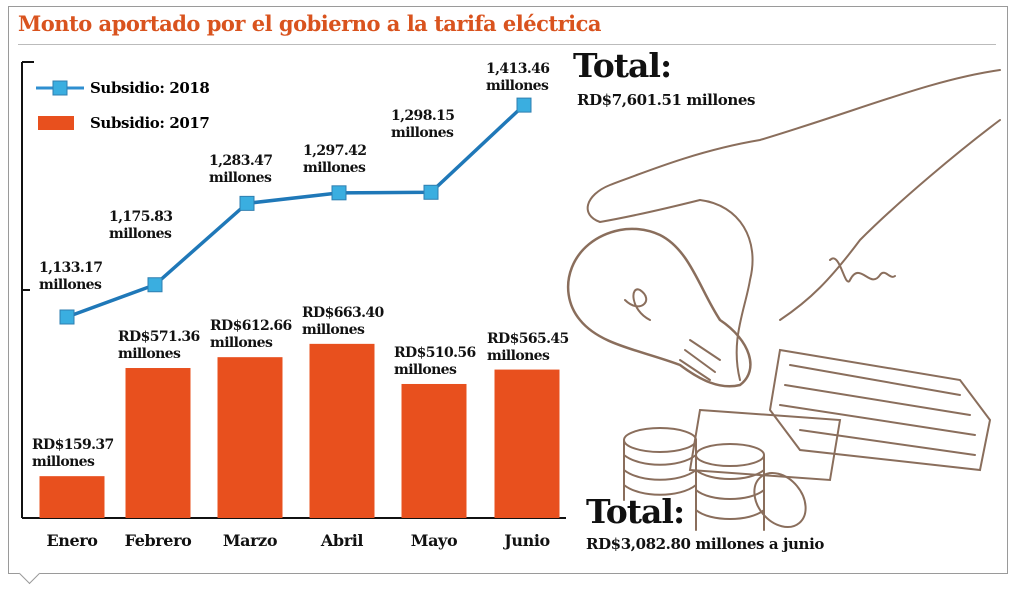  What do you see at coordinates (339, 193) in the screenshot?
I see `point-2018-abril` at bounding box center [339, 193].